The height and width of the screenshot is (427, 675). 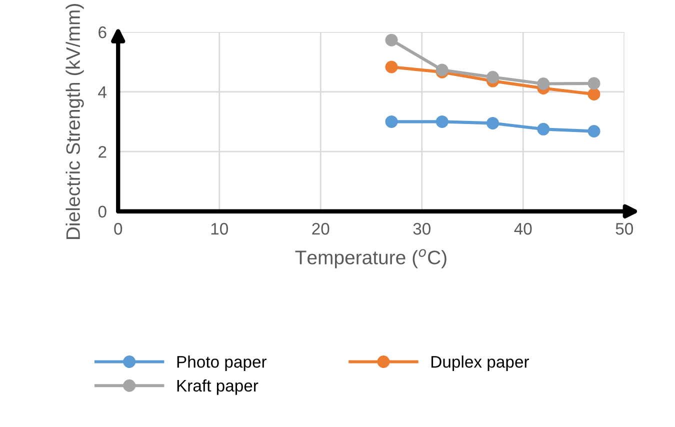 What do you see at coordinates (217, 387) in the screenshot?
I see `legend-label: Kraft paper` at bounding box center [217, 387].